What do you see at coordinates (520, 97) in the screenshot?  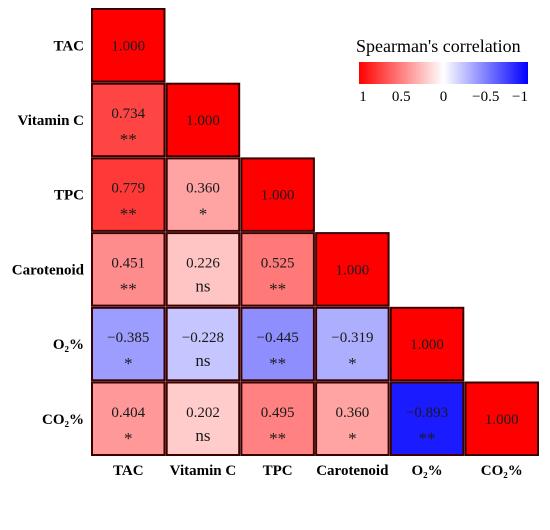 I see `legend-tick-label: −1` at bounding box center [520, 97].